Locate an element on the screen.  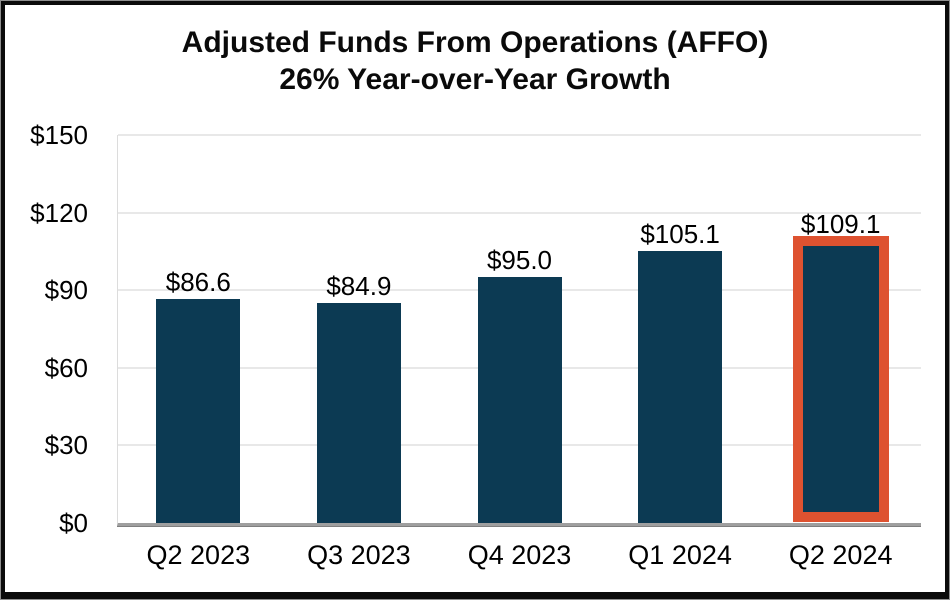
chart-title-line2: 26% Year-over-Year Growth is located at coordinates (475, 79).